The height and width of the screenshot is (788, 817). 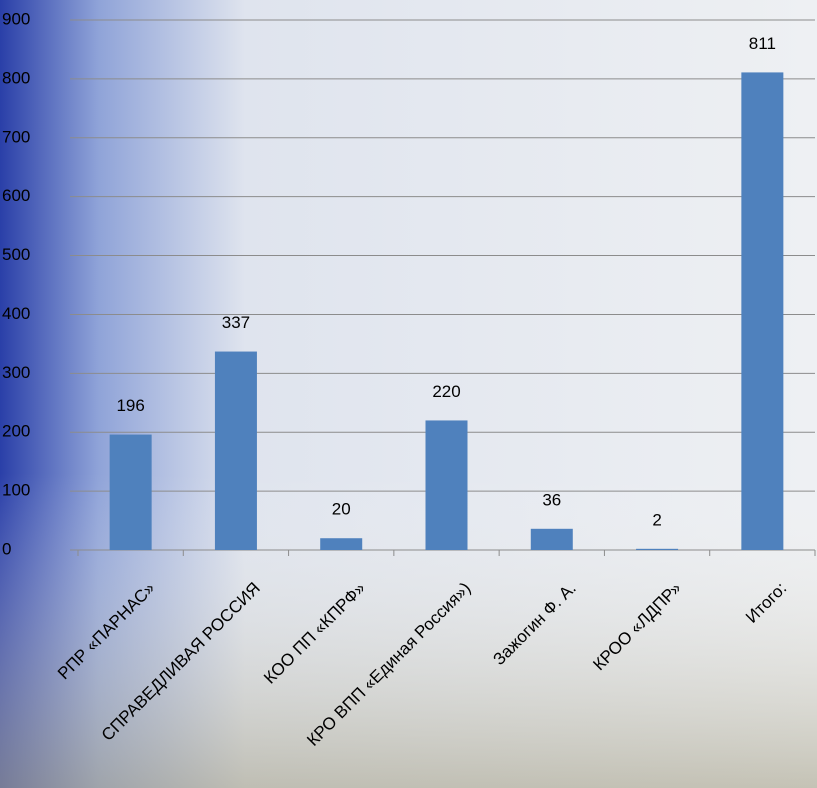 I want to click on y-tick-label: 200, so click(x=16, y=431).